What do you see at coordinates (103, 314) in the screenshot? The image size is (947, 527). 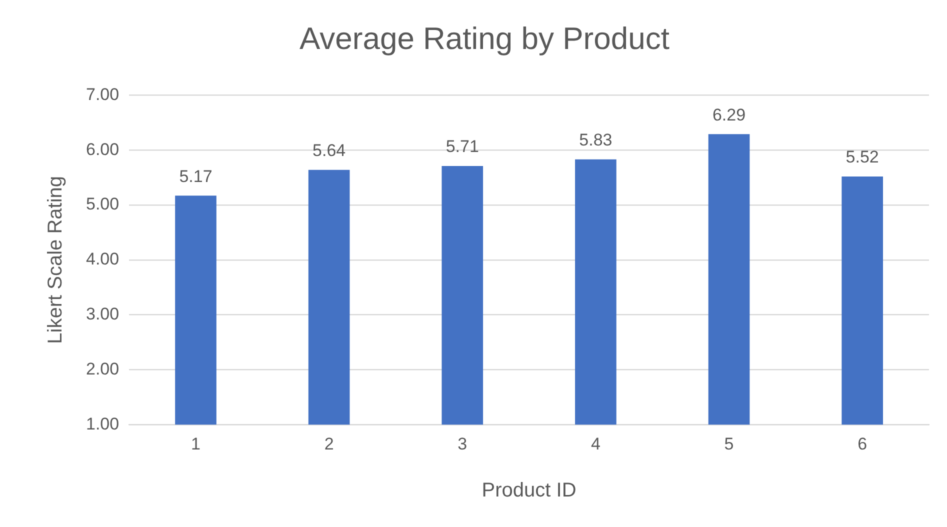 I see `y-tick-label: 3.00` at bounding box center [103, 314].